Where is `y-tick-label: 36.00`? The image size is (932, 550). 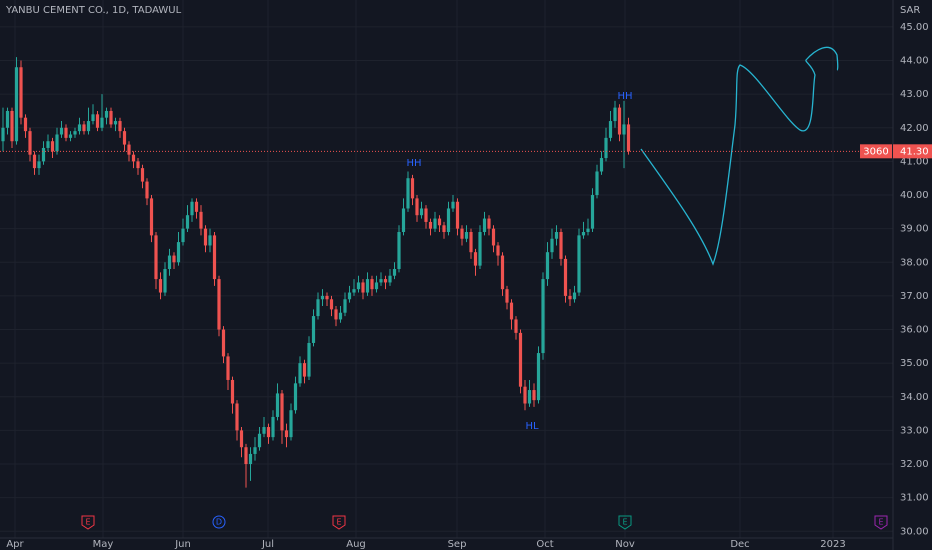
y-tick-label: 36.00 is located at coordinates (914, 330).